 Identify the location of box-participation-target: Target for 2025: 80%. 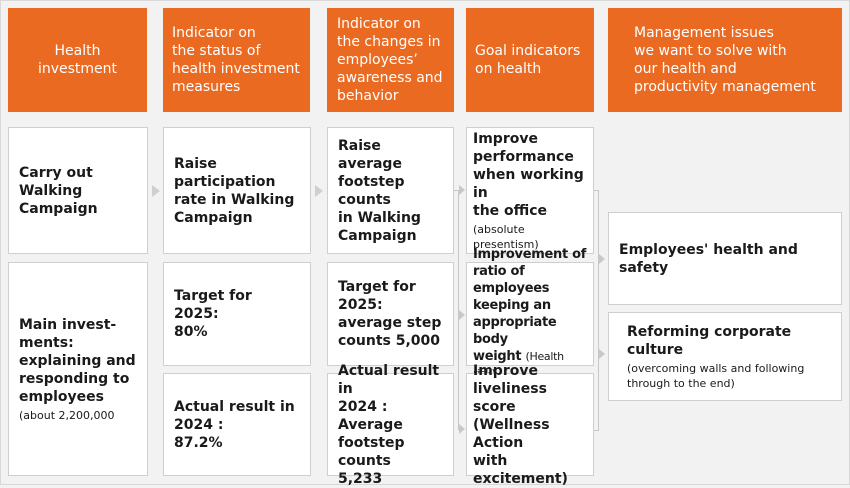
(237, 314).